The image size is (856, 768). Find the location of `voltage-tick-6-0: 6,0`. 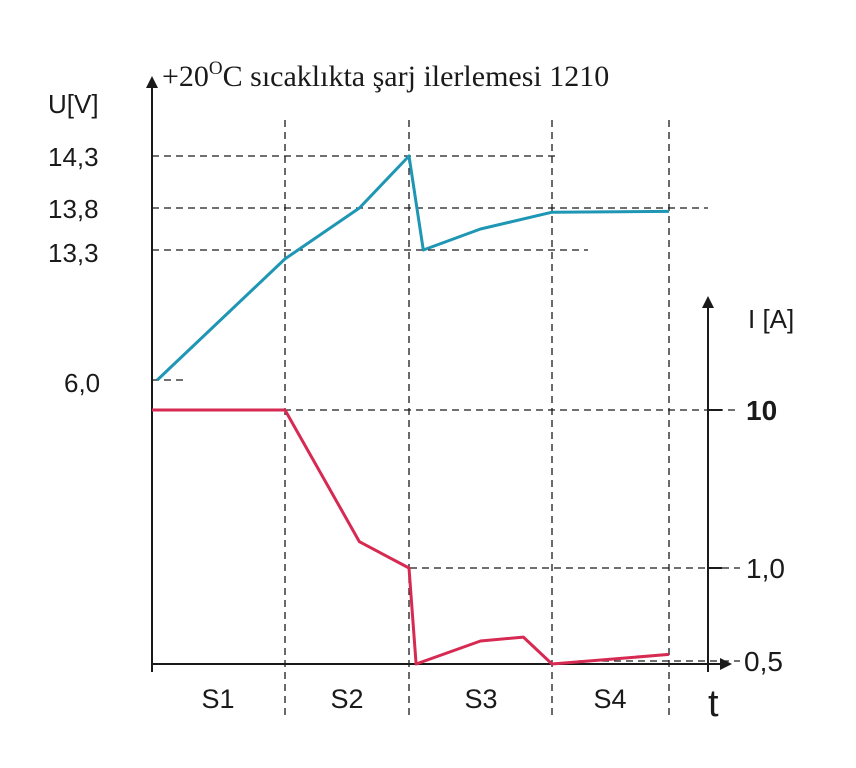

voltage-tick-6-0: 6,0 is located at coordinates (82, 383).